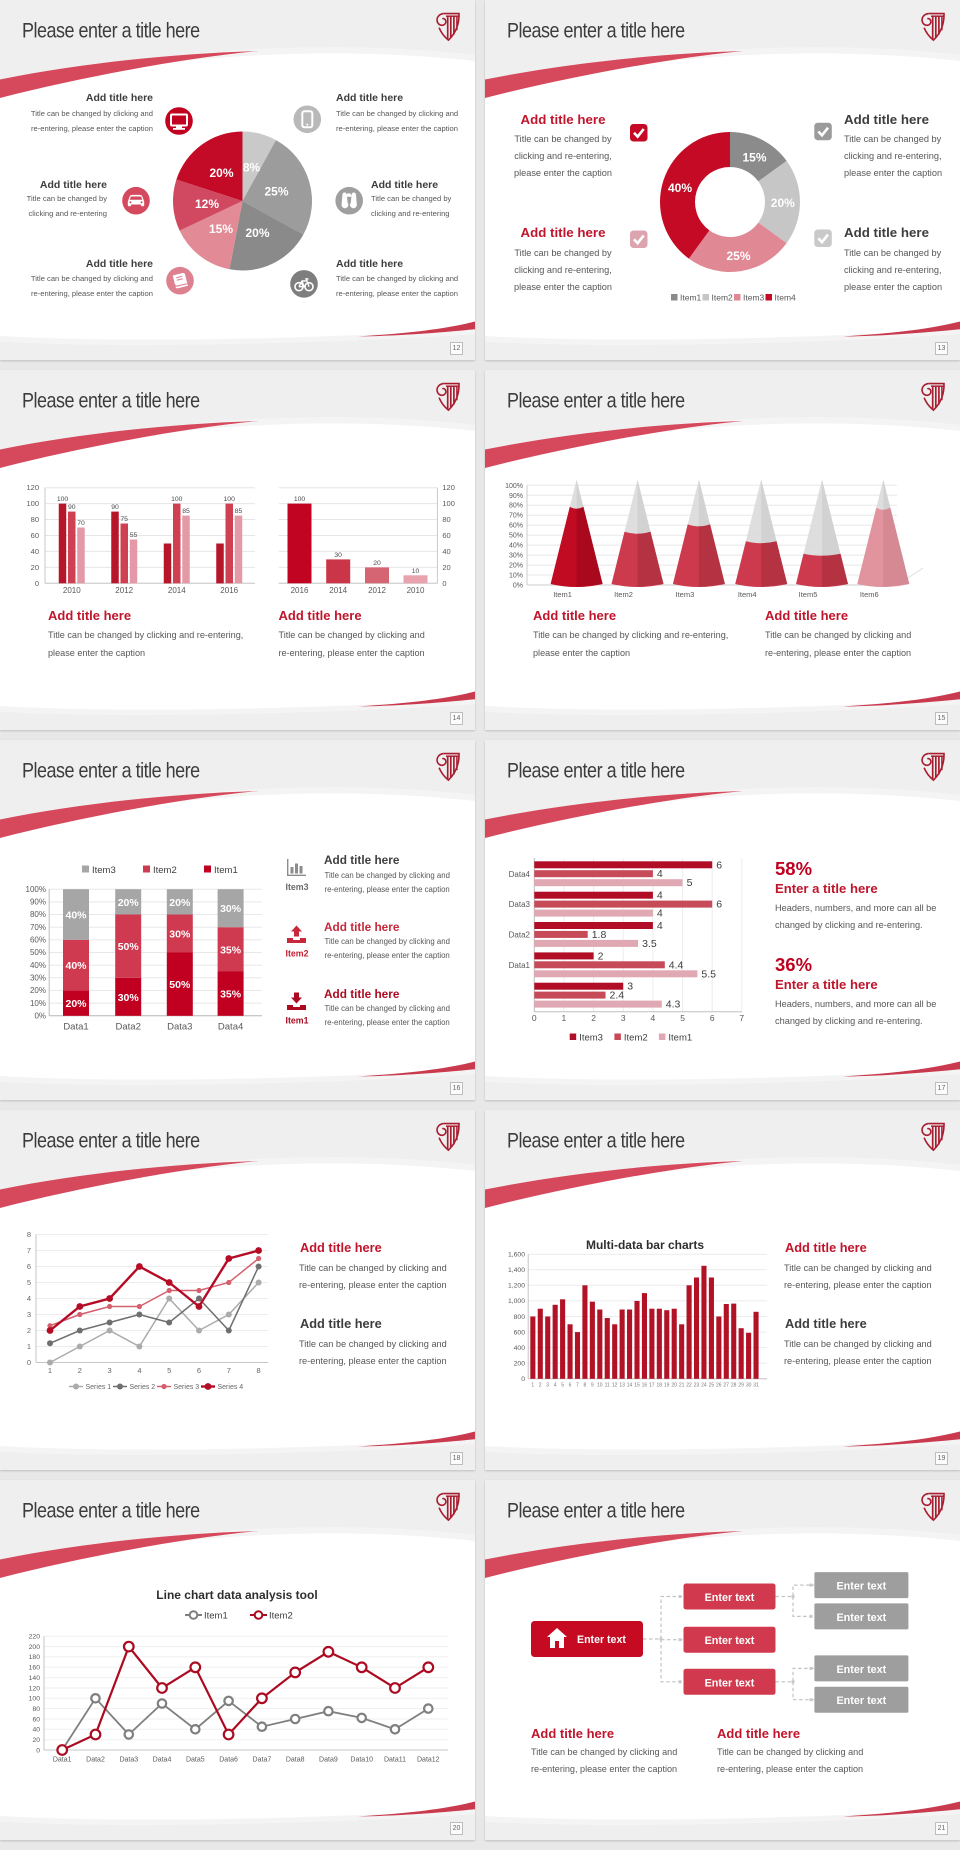  Describe the element at coordinates (76, 966) in the screenshot. I see `svg-text: 40%` at that location.